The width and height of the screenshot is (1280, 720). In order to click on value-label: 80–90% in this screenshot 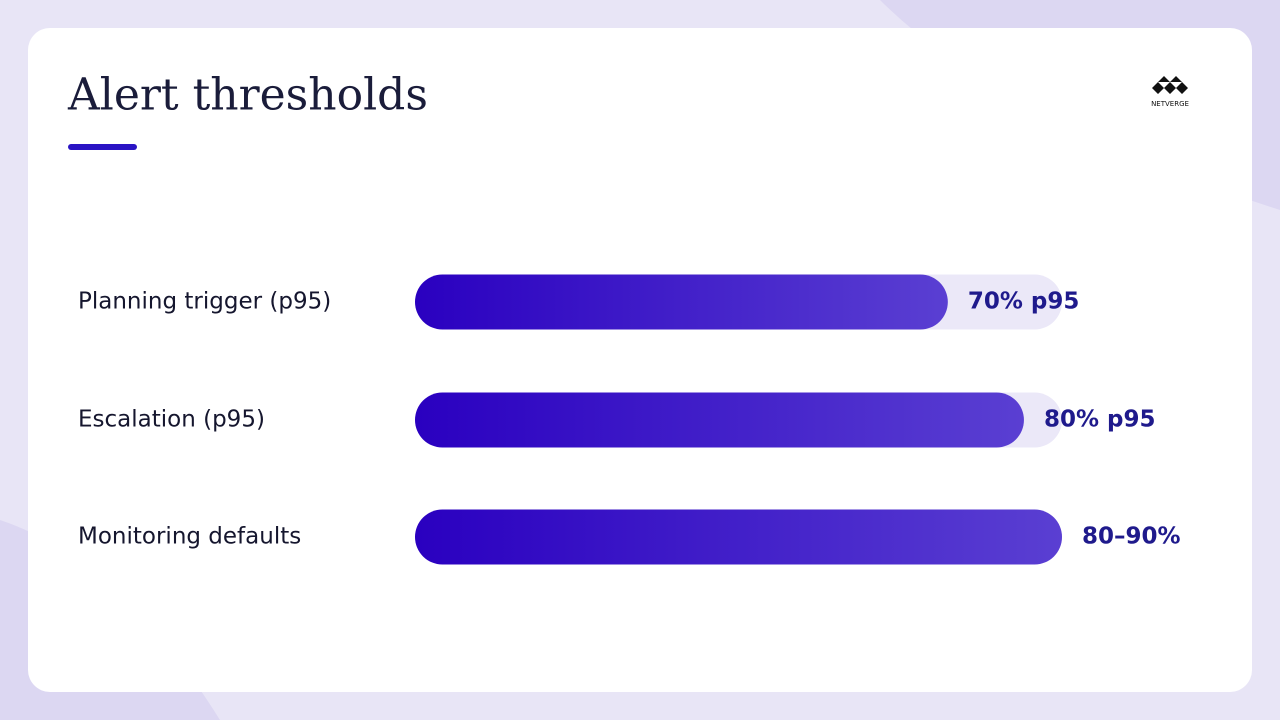, I will do `click(1131, 537)`.